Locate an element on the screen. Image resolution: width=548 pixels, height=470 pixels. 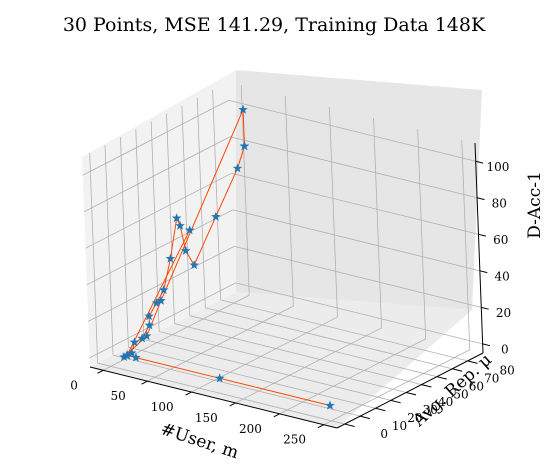
tick-label-z: 100 is located at coordinates (497, 167).